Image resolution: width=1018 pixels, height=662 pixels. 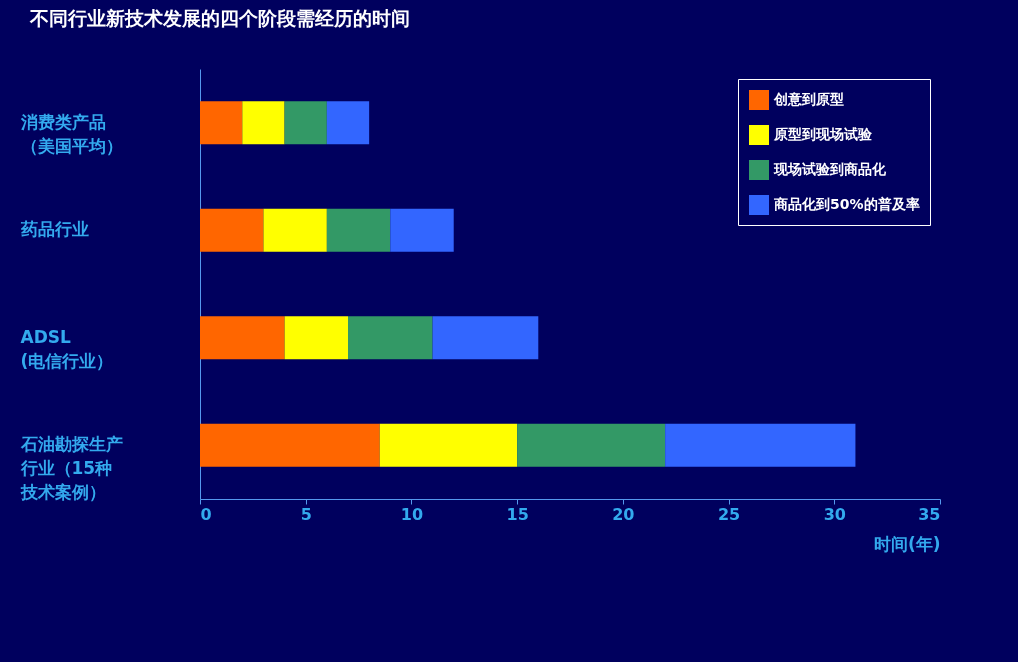 What do you see at coordinates (846, 204) in the screenshot?
I see `legend-label: 商品化到50%的普及率` at bounding box center [846, 204].